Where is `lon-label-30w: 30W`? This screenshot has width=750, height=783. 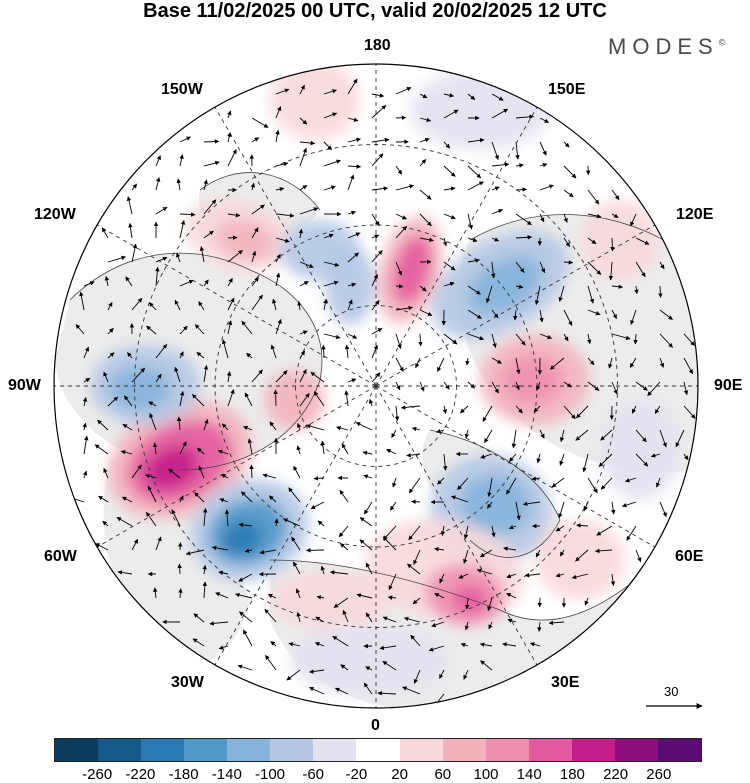
lon-label-30w: 30W is located at coordinates (187, 682).